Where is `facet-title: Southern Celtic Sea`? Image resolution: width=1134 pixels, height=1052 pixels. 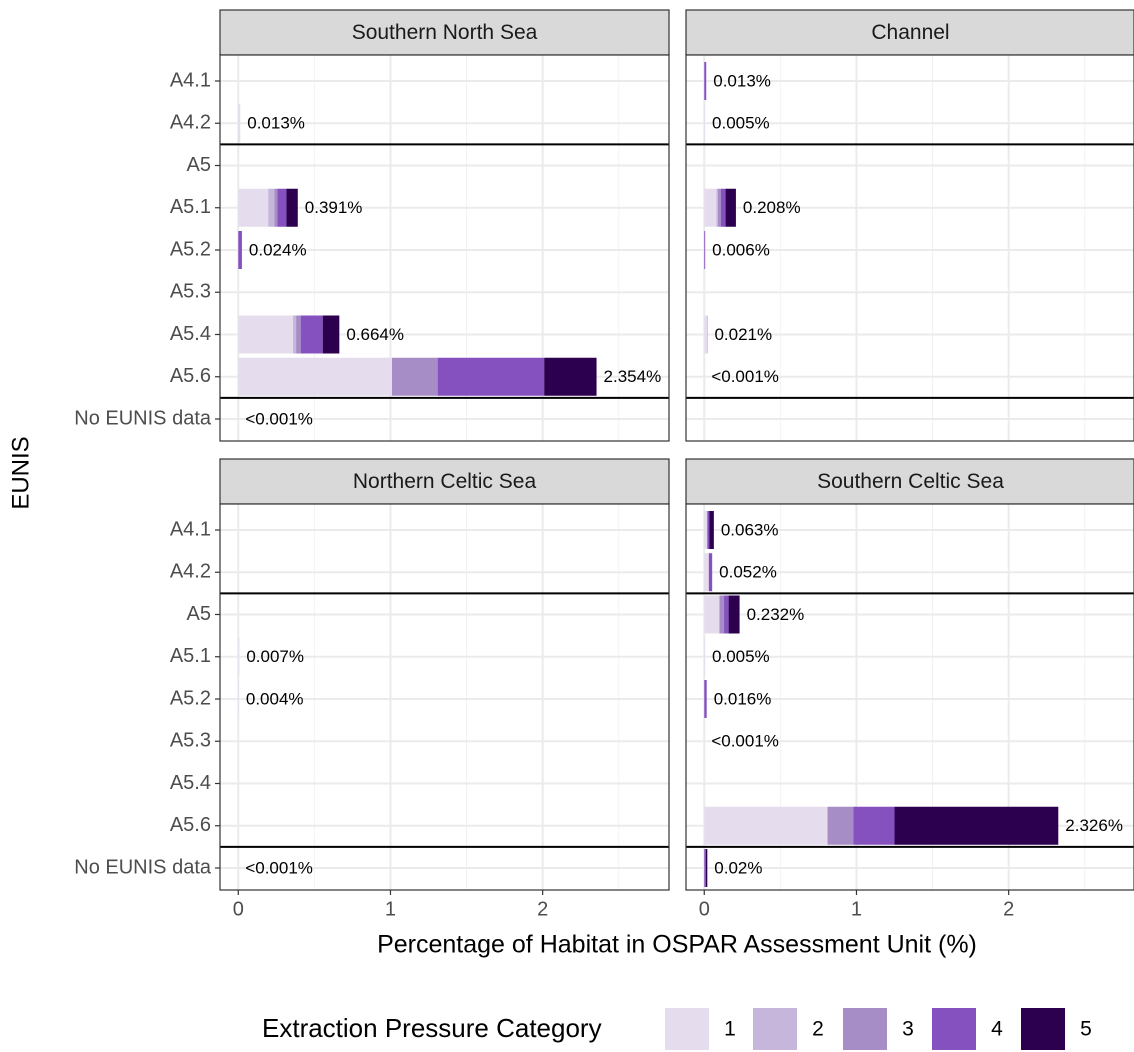
facet-title: Southern Celtic Sea is located at coordinates (910, 481).